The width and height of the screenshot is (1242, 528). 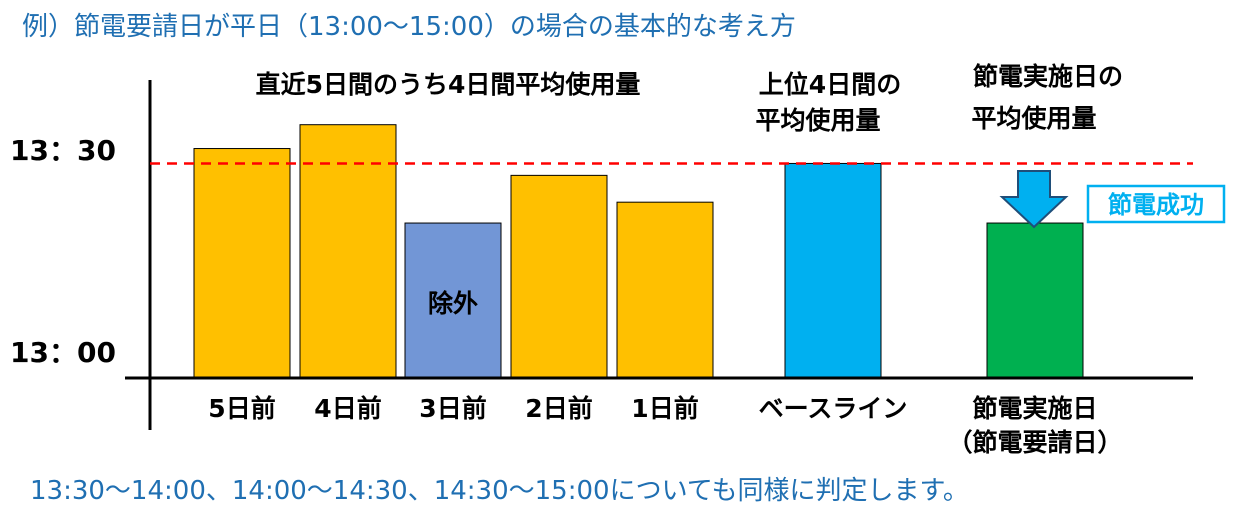 I want to click on category-label: 1日前, so click(x=664, y=408).